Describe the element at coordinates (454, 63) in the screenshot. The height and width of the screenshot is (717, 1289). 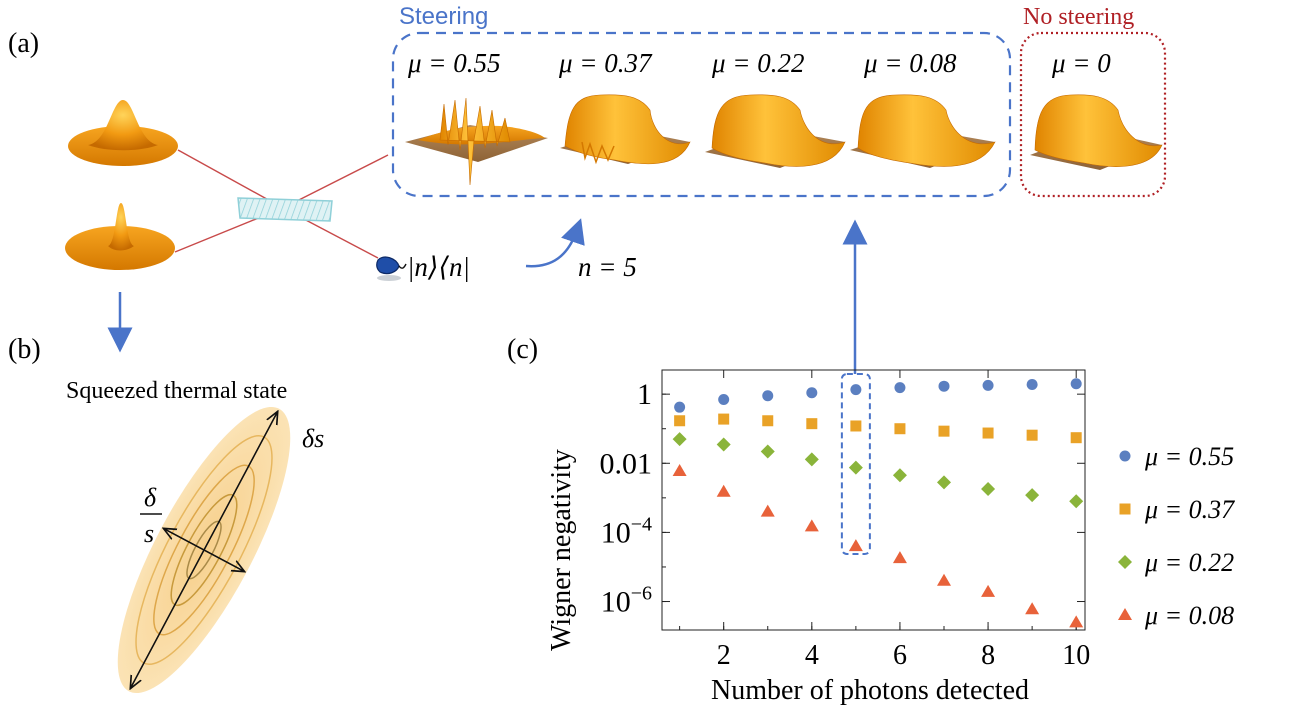
I see `mu-label-0: μ = 0.55` at that location.